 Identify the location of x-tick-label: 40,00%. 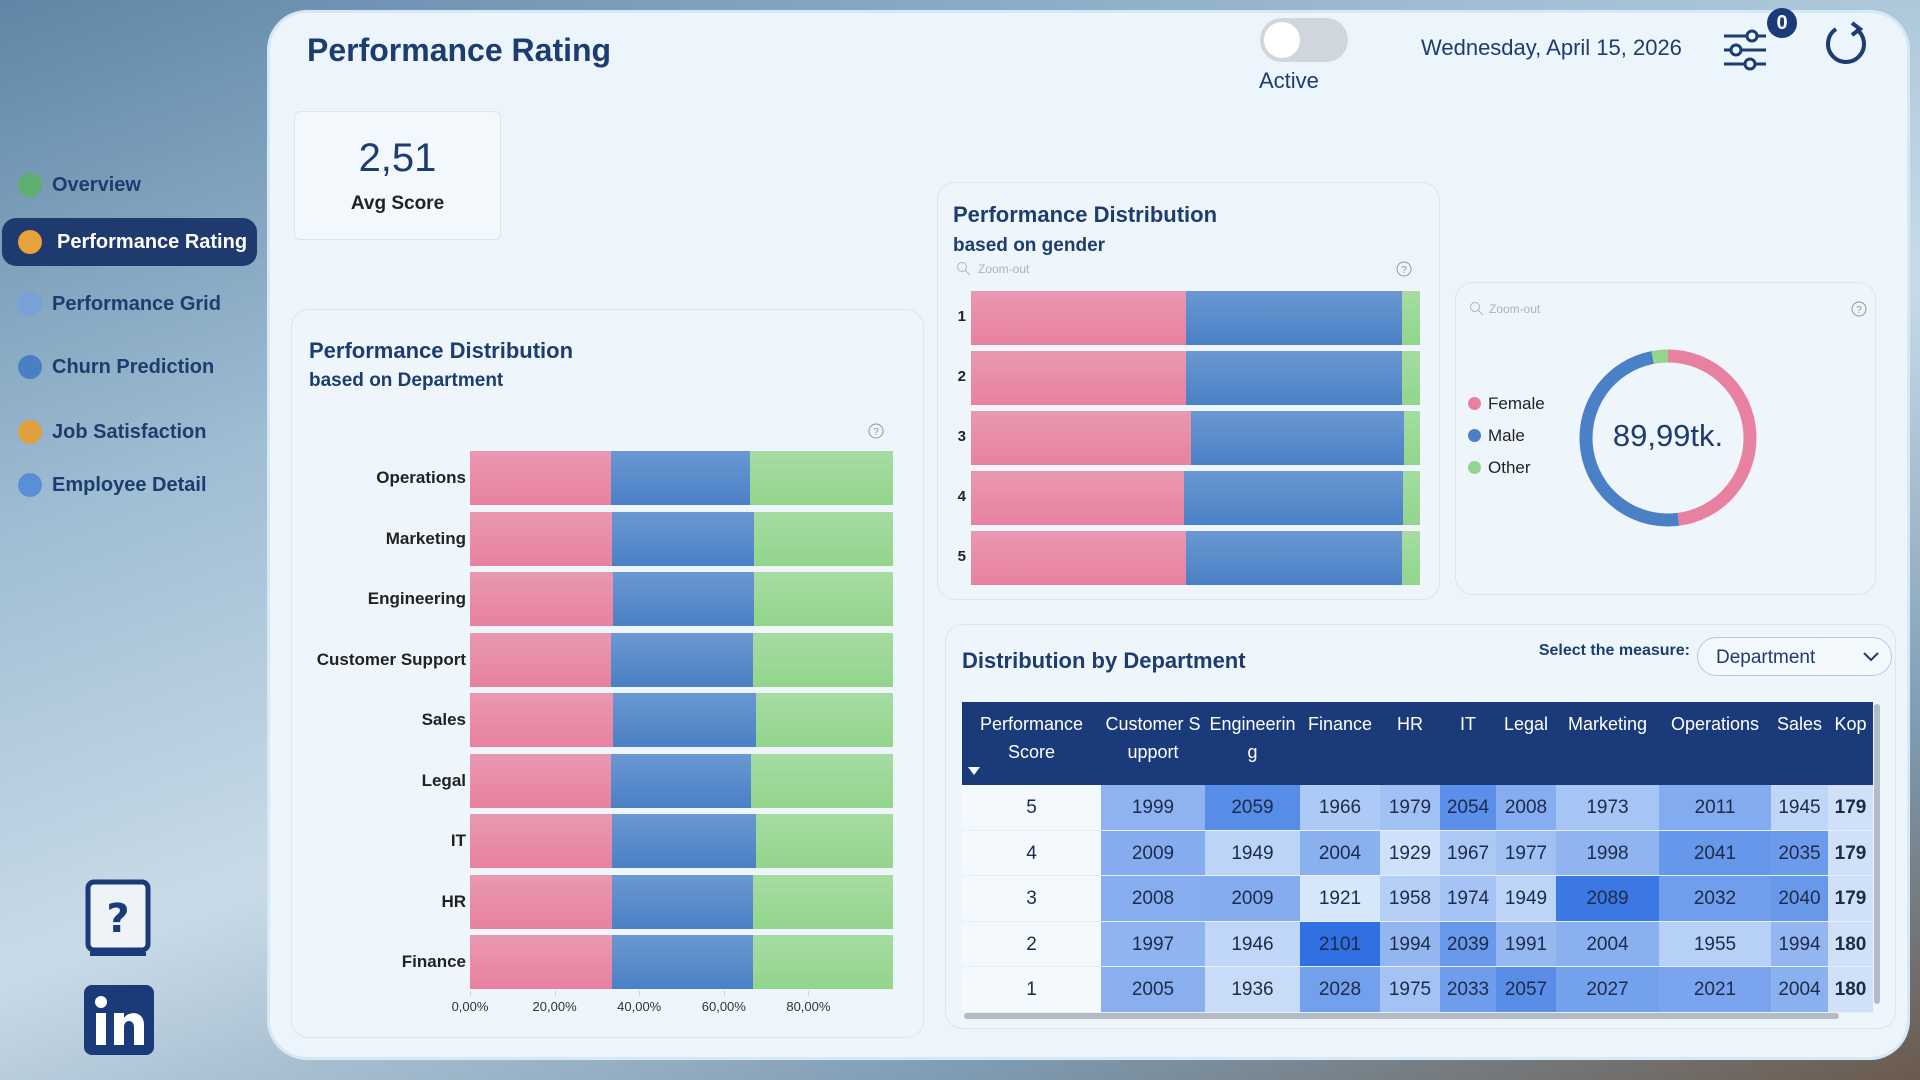
(639, 1006).